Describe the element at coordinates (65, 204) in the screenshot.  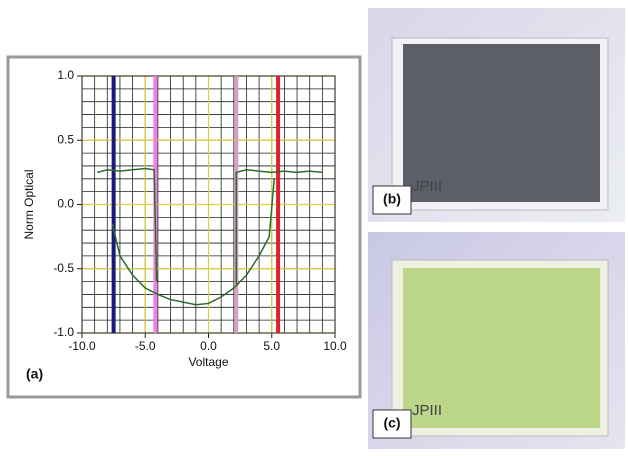
I see `y-tick-label: 0.0` at that location.